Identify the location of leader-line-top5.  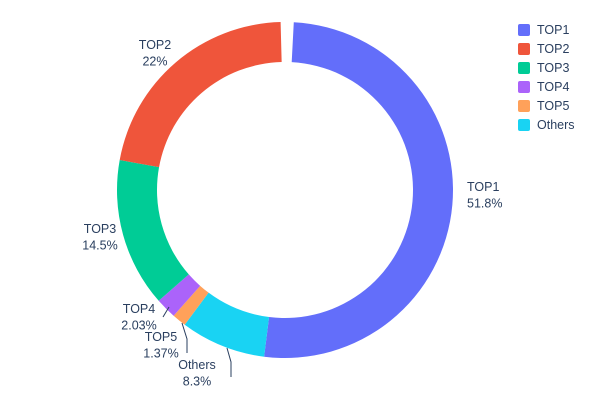
(184, 337).